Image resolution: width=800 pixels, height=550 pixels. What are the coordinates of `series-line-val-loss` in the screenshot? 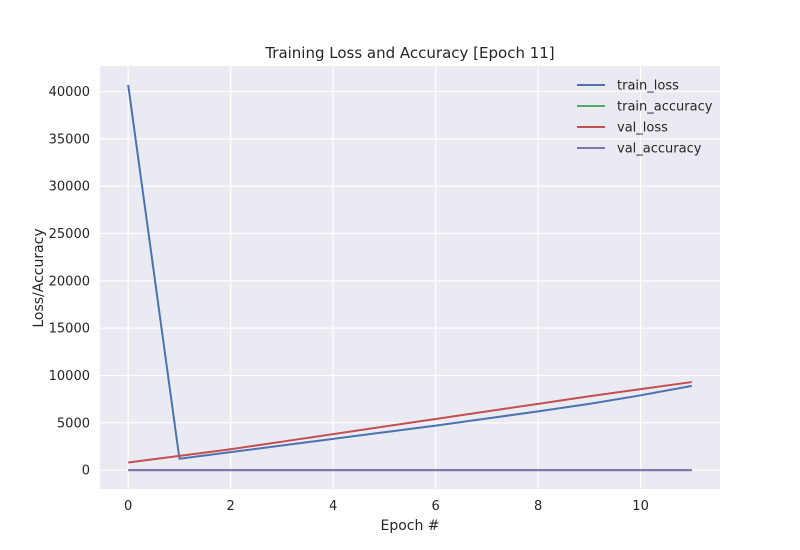 It's located at (410, 422).